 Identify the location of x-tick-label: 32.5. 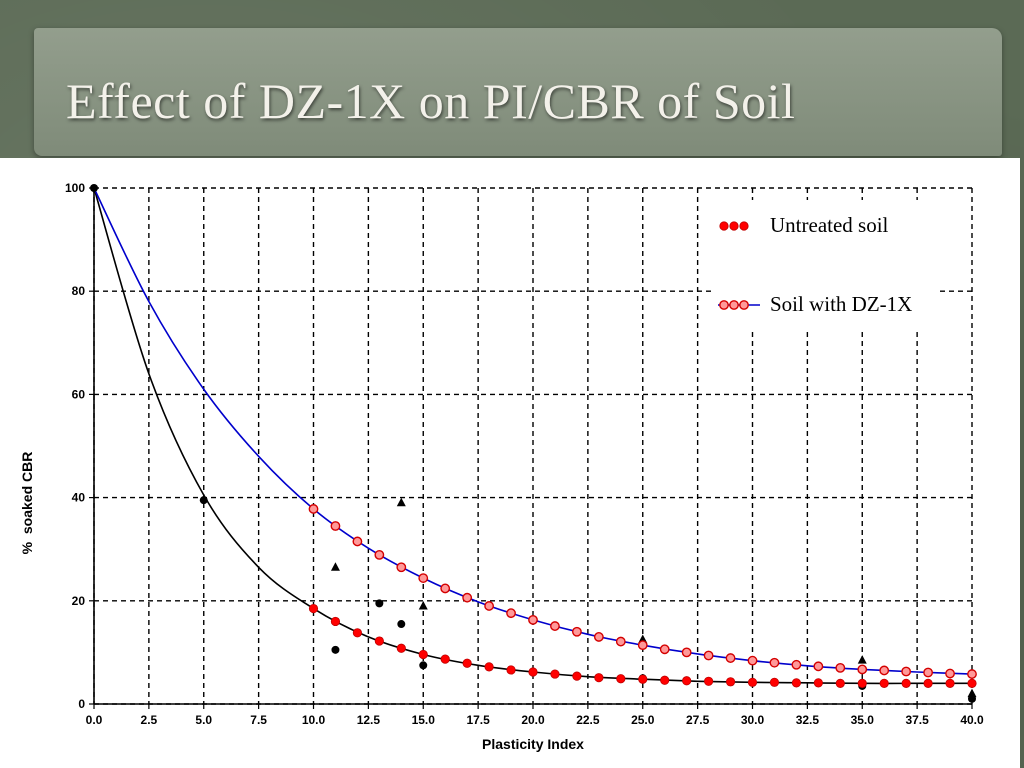
(808, 720).